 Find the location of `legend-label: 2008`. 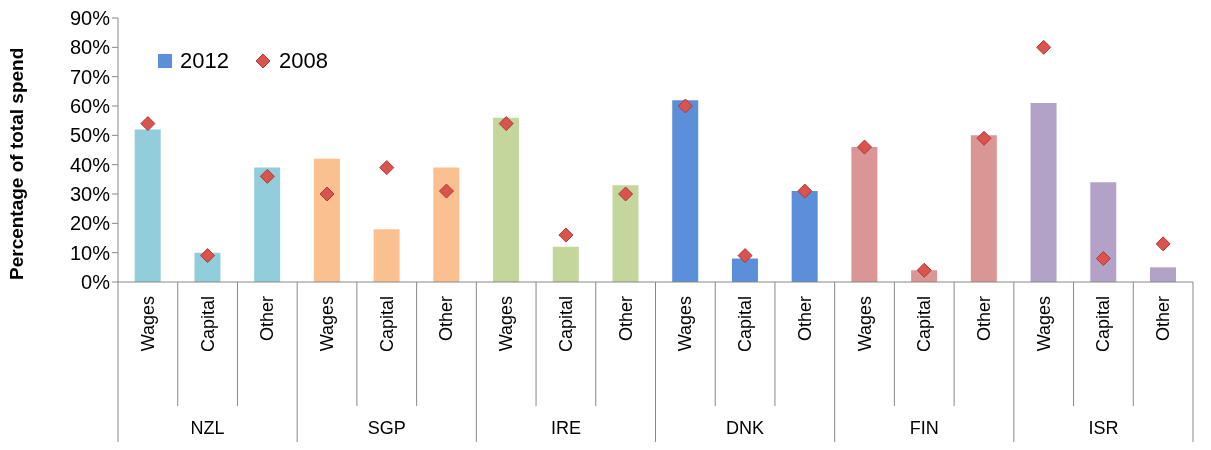

legend-label: 2008 is located at coordinates (303, 61).